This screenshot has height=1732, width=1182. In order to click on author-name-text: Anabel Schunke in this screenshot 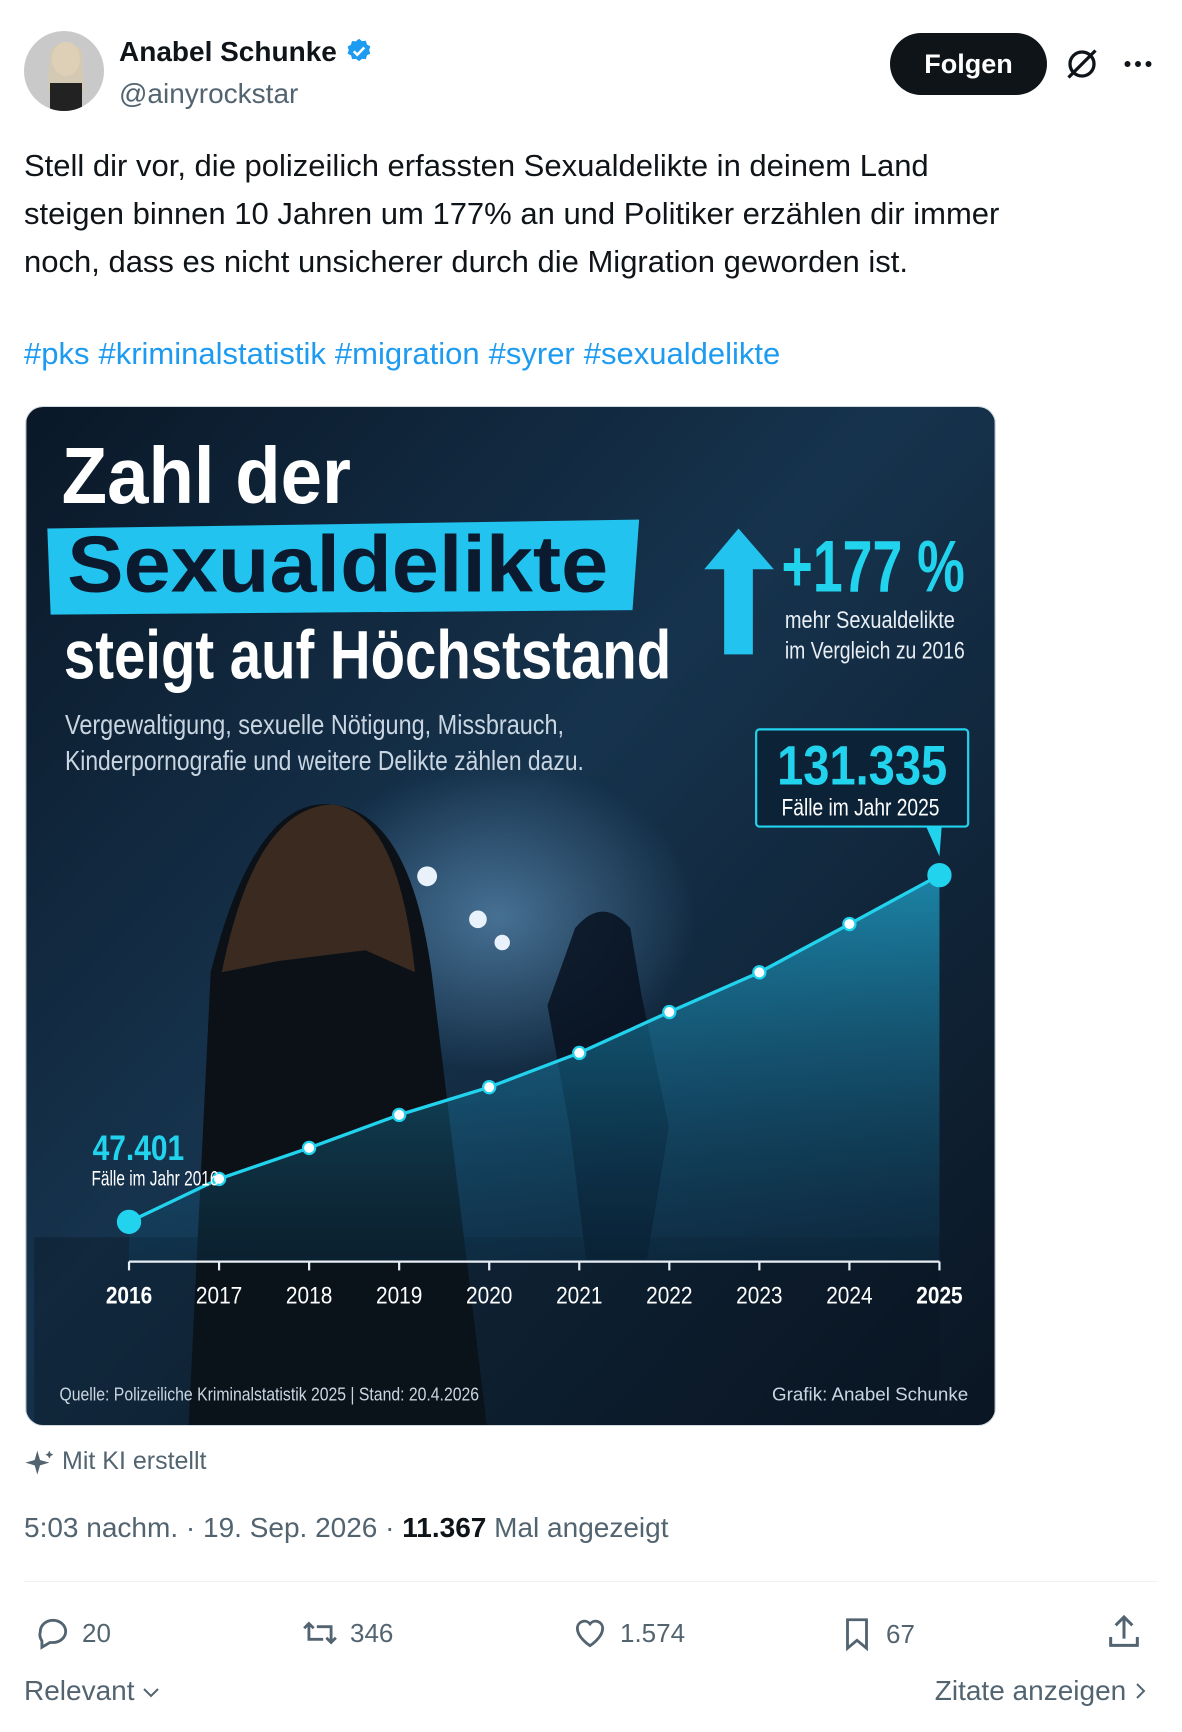, I will do `click(228, 51)`.